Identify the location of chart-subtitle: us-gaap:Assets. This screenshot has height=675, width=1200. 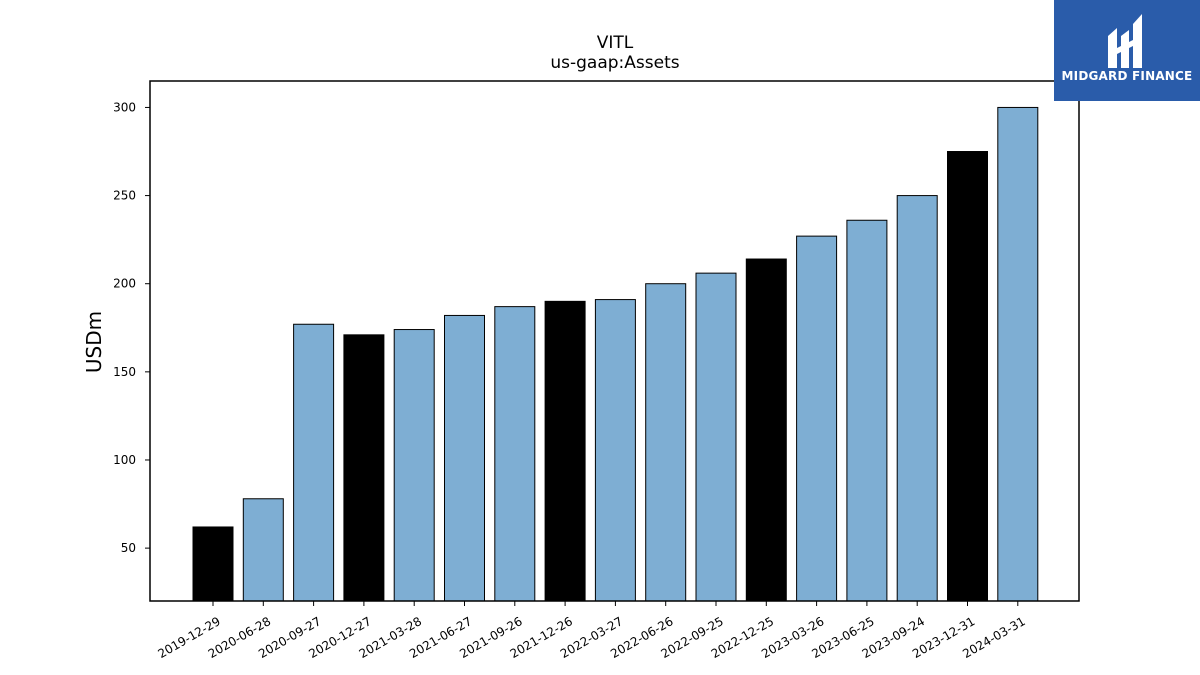
(614, 63).